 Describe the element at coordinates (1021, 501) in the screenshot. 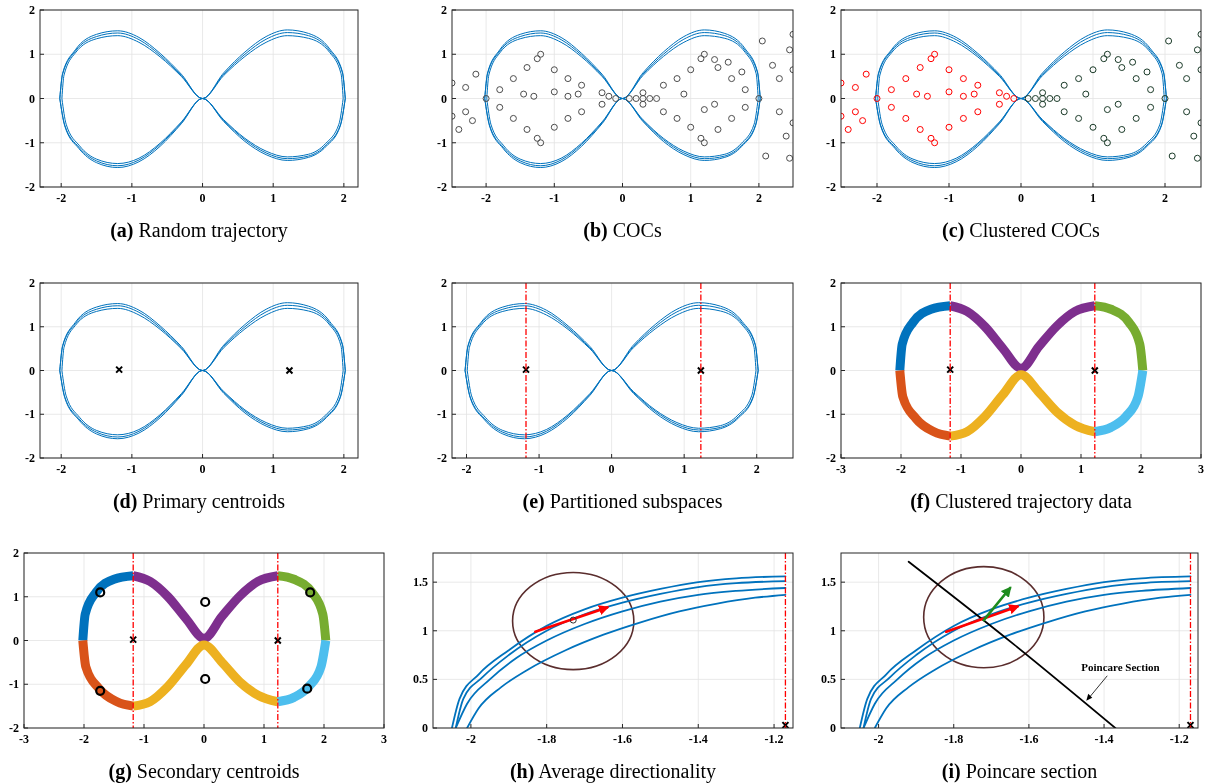

I see `text: (f) Clustered trajectory data` at that location.